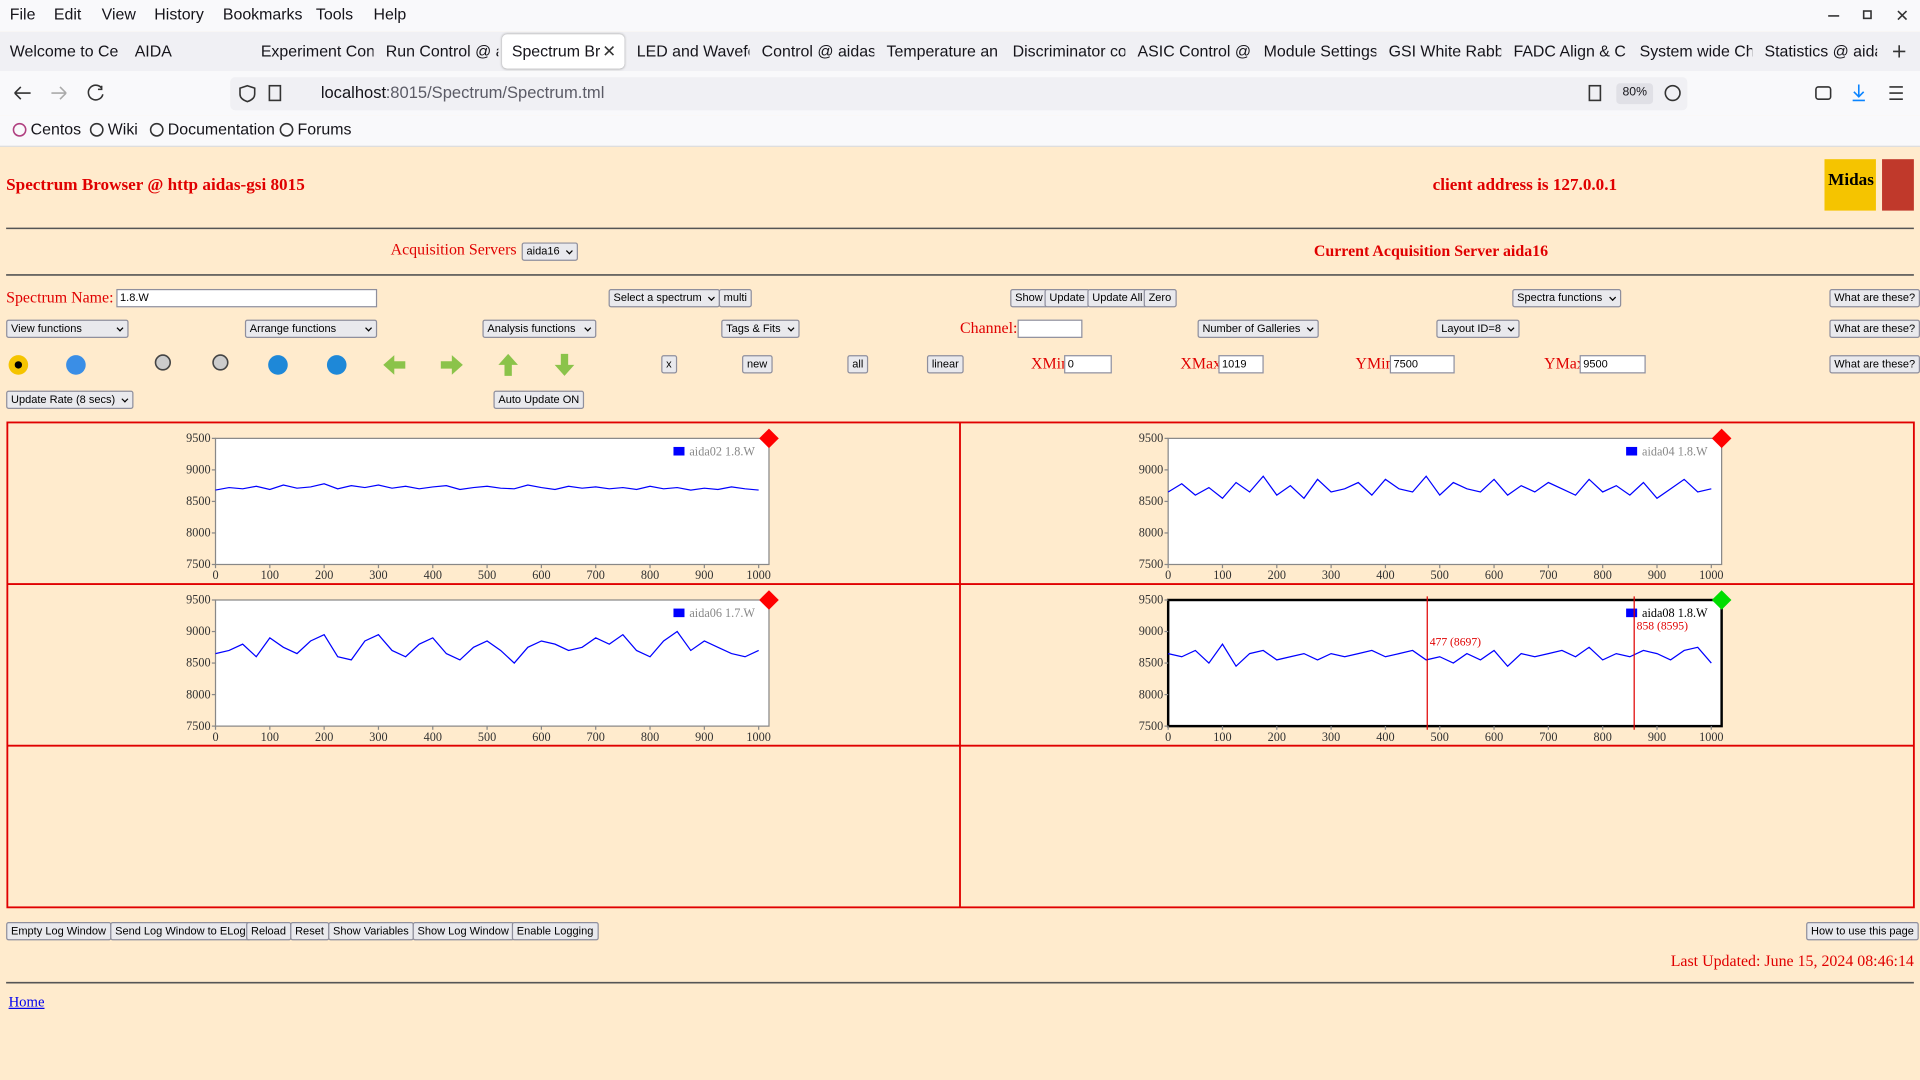 The width and height of the screenshot is (1920, 1080). I want to click on x-tick-label: 700, so click(596, 737).